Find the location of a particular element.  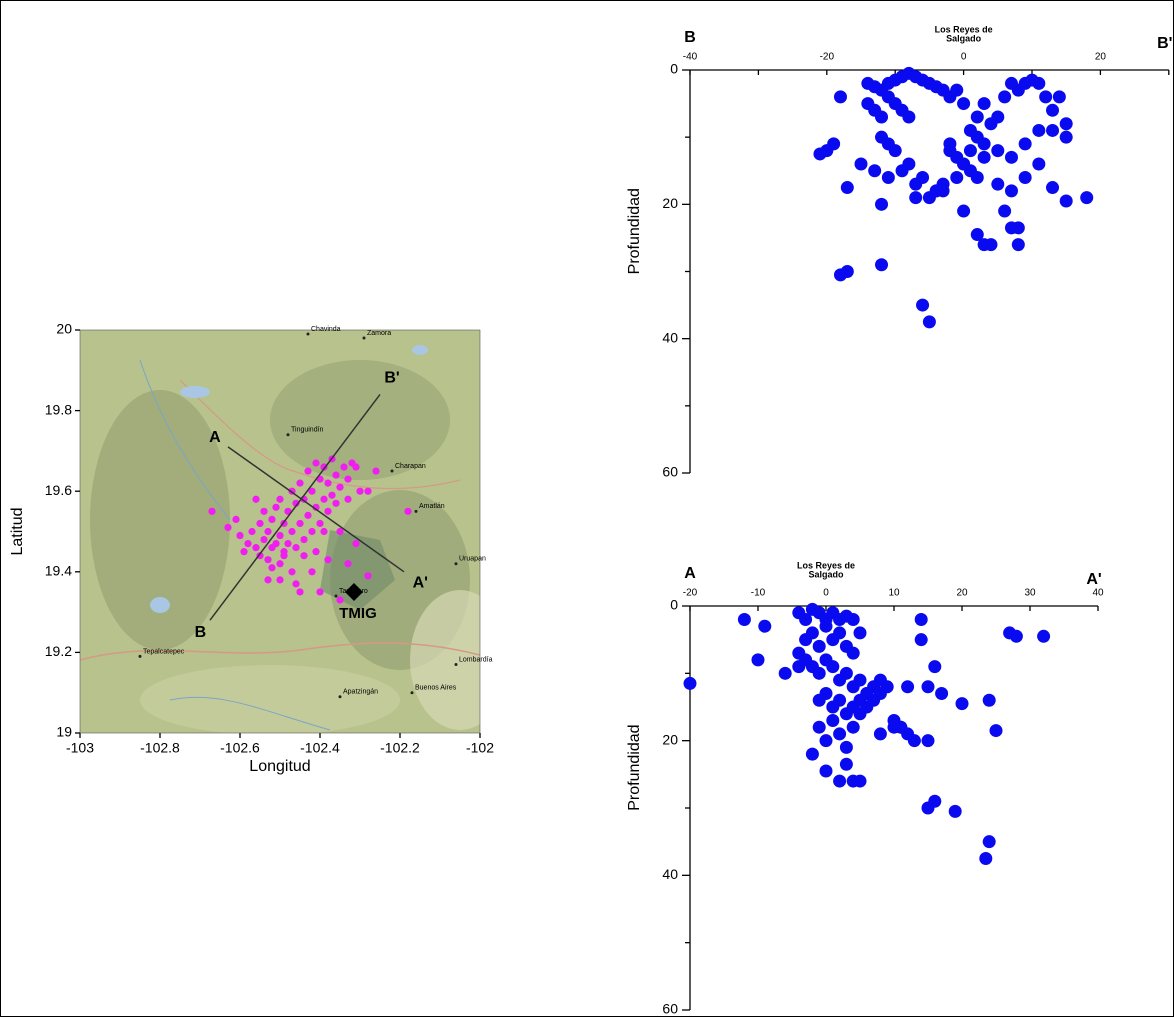

x-tick-label: -20 is located at coordinates (690, 593).